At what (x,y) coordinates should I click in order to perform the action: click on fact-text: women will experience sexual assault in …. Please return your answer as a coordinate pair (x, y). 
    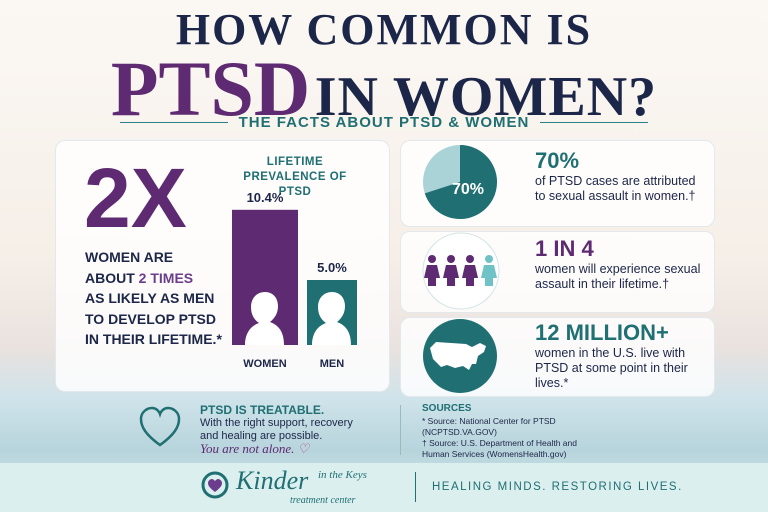
    Looking at the image, I should click on (618, 276).